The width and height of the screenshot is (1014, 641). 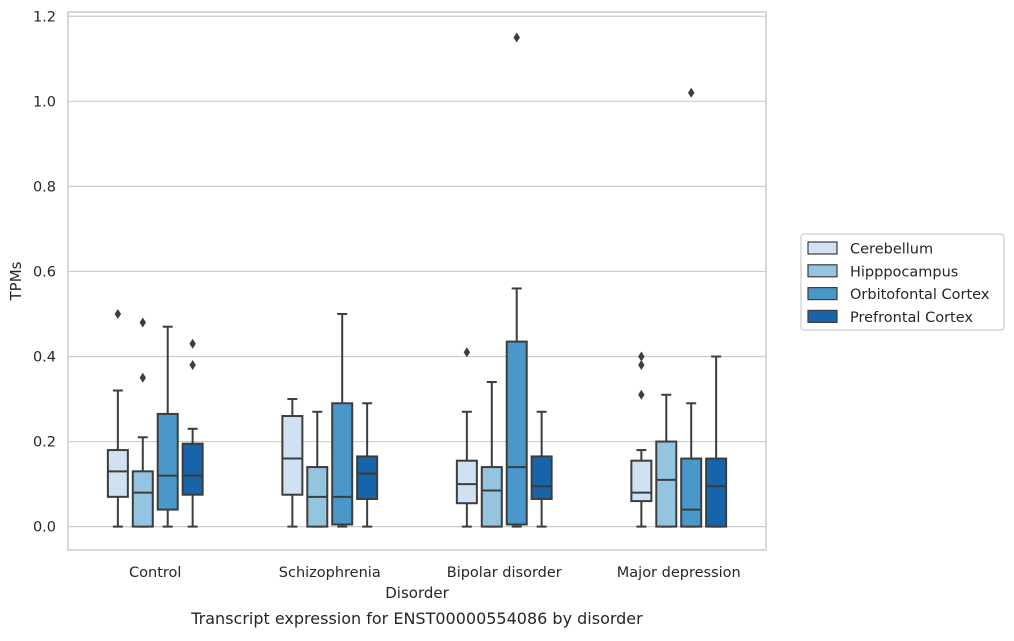 I want to click on y-axis-label: TPMs, so click(x=16, y=281).